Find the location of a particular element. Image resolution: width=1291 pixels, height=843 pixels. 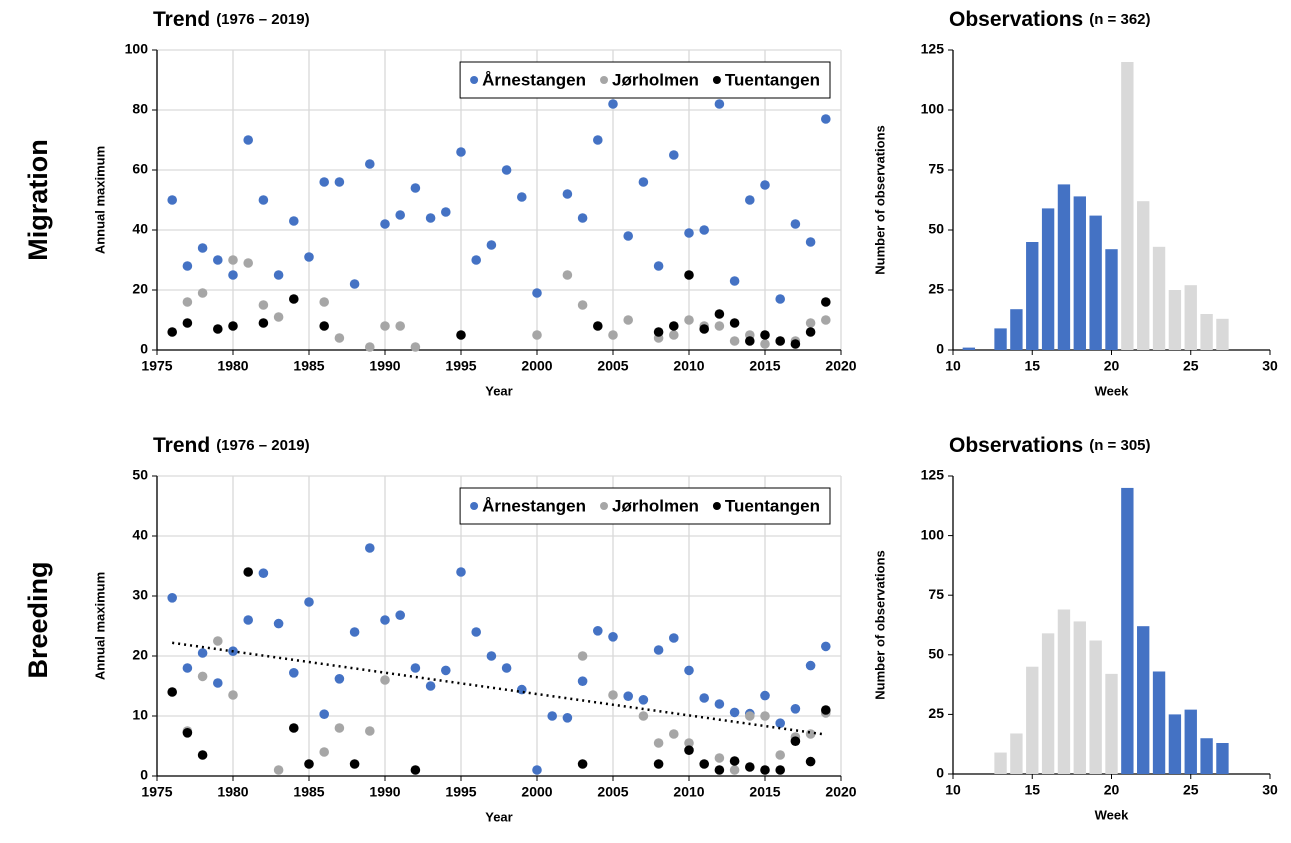

x-tick-label: 1975 is located at coordinates (156, 792).